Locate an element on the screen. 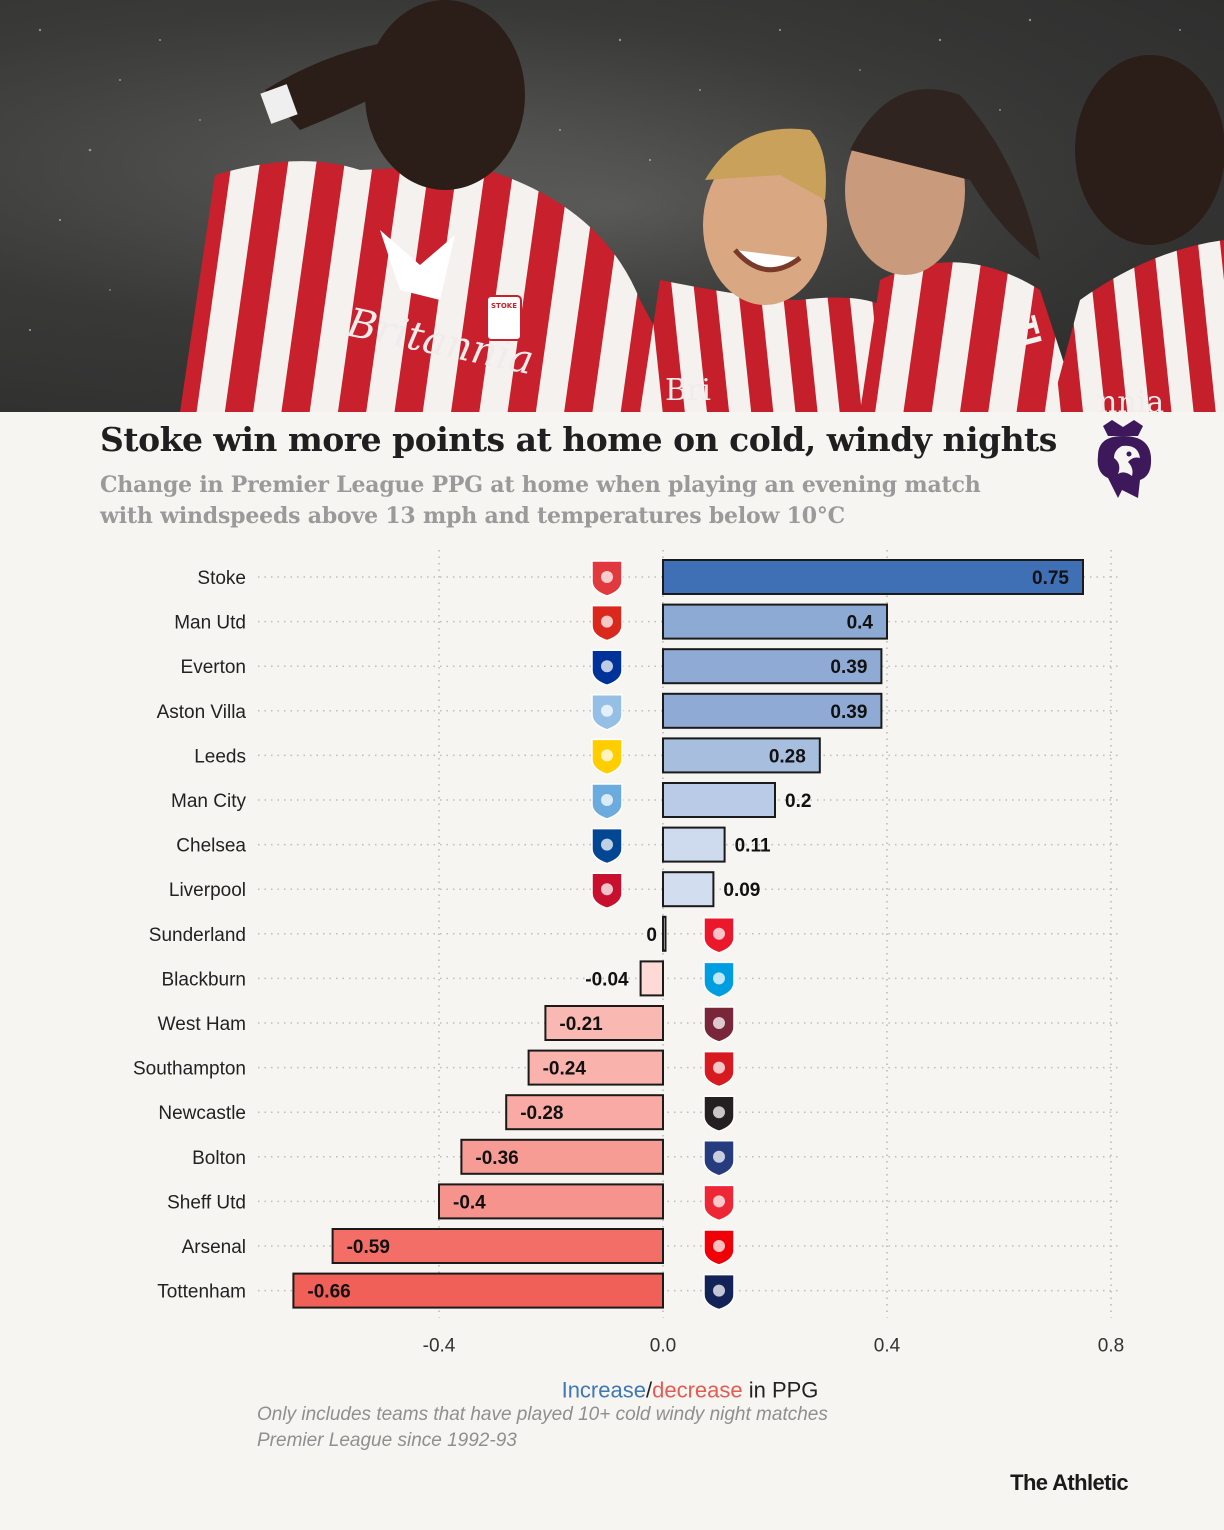  team-label: Arsenal is located at coordinates (214, 1247).